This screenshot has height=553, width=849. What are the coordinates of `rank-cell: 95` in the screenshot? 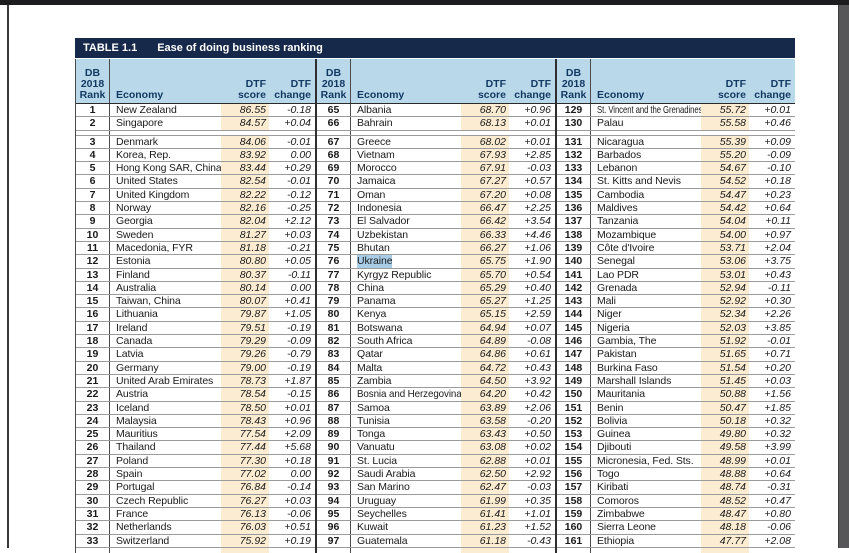 It's located at (334, 514).